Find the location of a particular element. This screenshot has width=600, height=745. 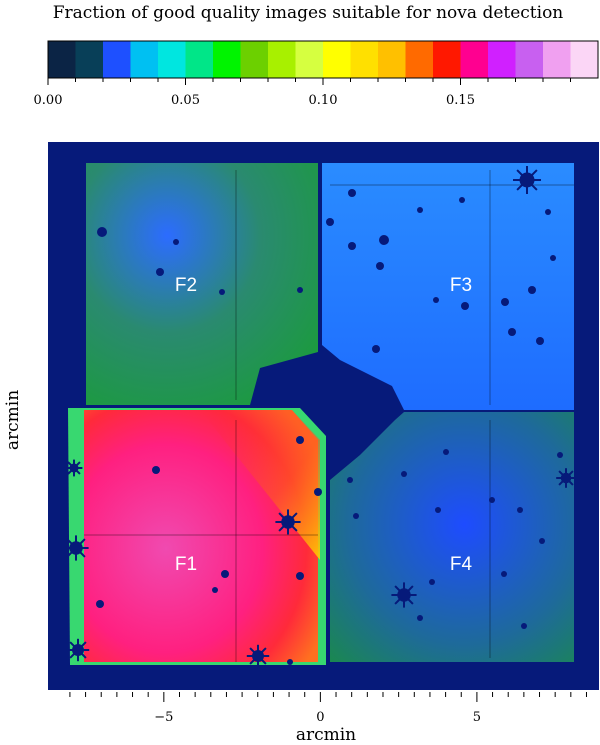

x-axis-tick-label: 5 is located at coordinates (477, 717).